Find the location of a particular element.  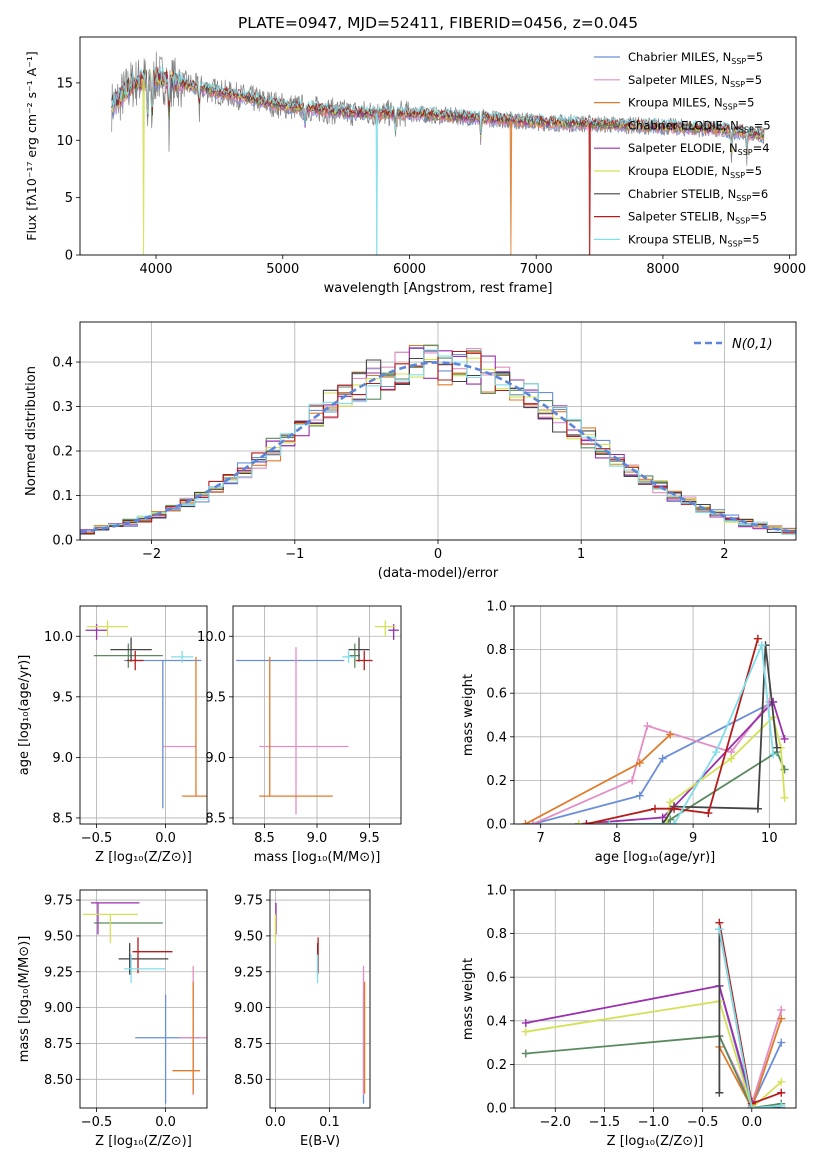

model-line is located at coordinates (437, 160).